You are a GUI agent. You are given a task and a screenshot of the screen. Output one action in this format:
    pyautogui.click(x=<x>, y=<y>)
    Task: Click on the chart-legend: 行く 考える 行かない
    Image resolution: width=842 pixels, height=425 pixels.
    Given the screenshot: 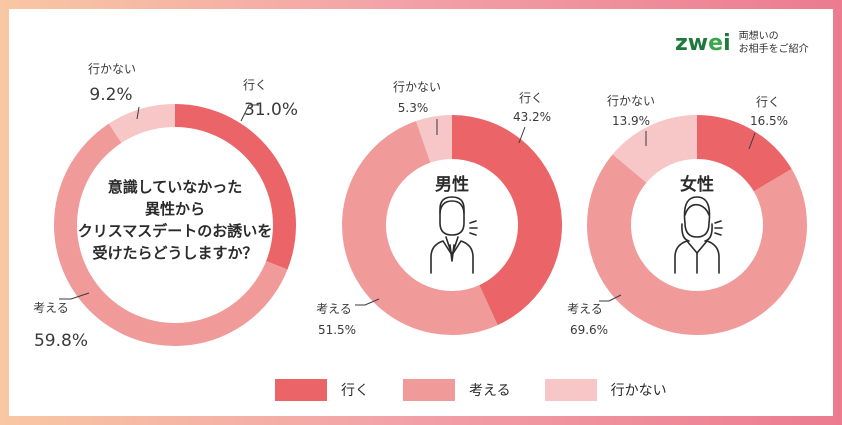 What is the action you would take?
    pyautogui.click(x=488, y=390)
    